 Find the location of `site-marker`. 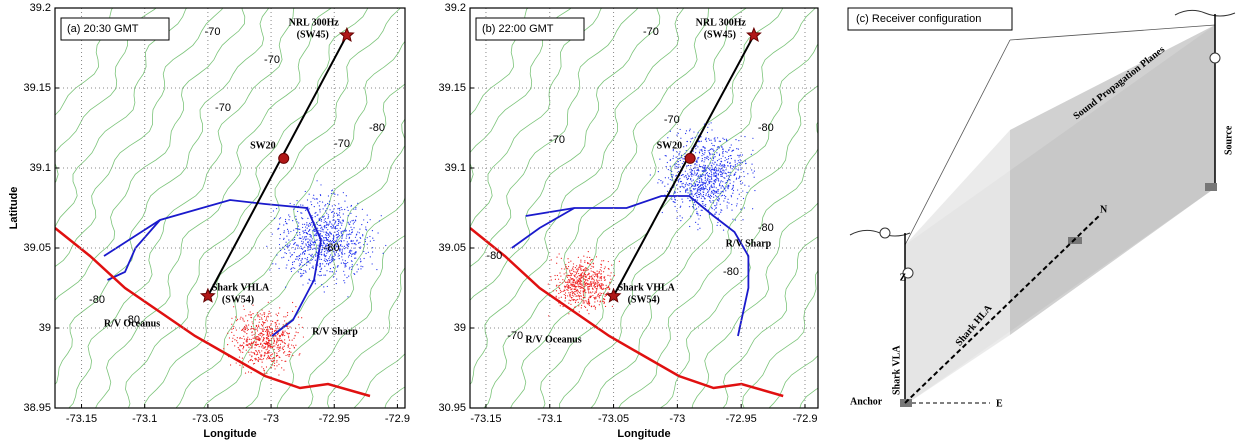

site-marker is located at coordinates (690, 158).